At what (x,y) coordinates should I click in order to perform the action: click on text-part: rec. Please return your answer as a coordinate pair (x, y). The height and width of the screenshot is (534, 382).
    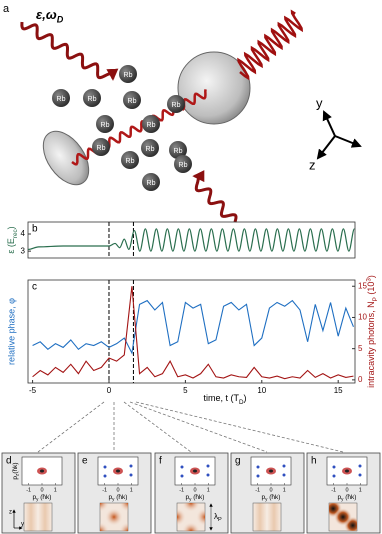
    Looking at the image, I should click on (15, 233).